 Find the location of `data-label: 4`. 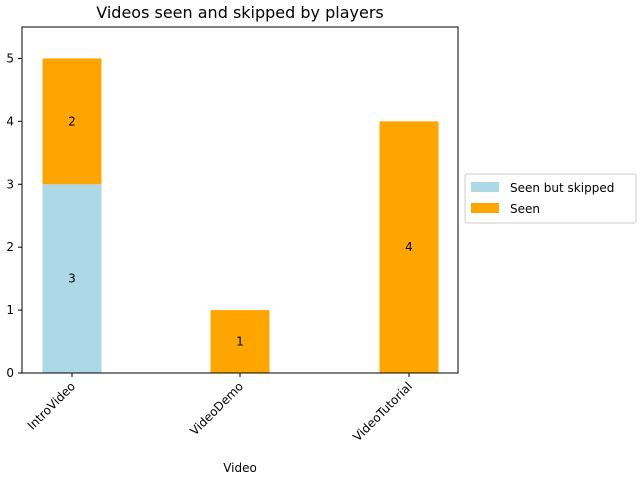

data-label: 4 is located at coordinates (409, 247).